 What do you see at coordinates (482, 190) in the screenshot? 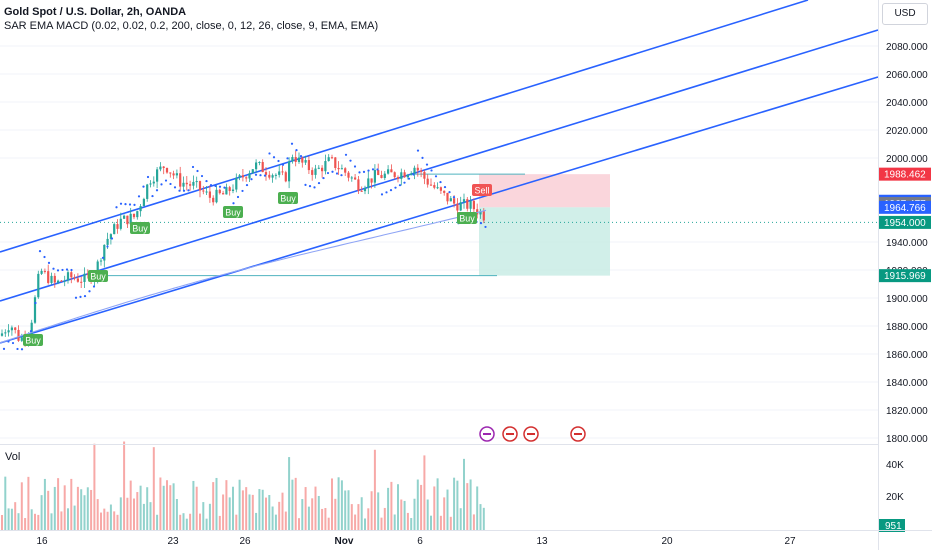
I see `signal-sell: Sell` at bounding box center [482, 190].